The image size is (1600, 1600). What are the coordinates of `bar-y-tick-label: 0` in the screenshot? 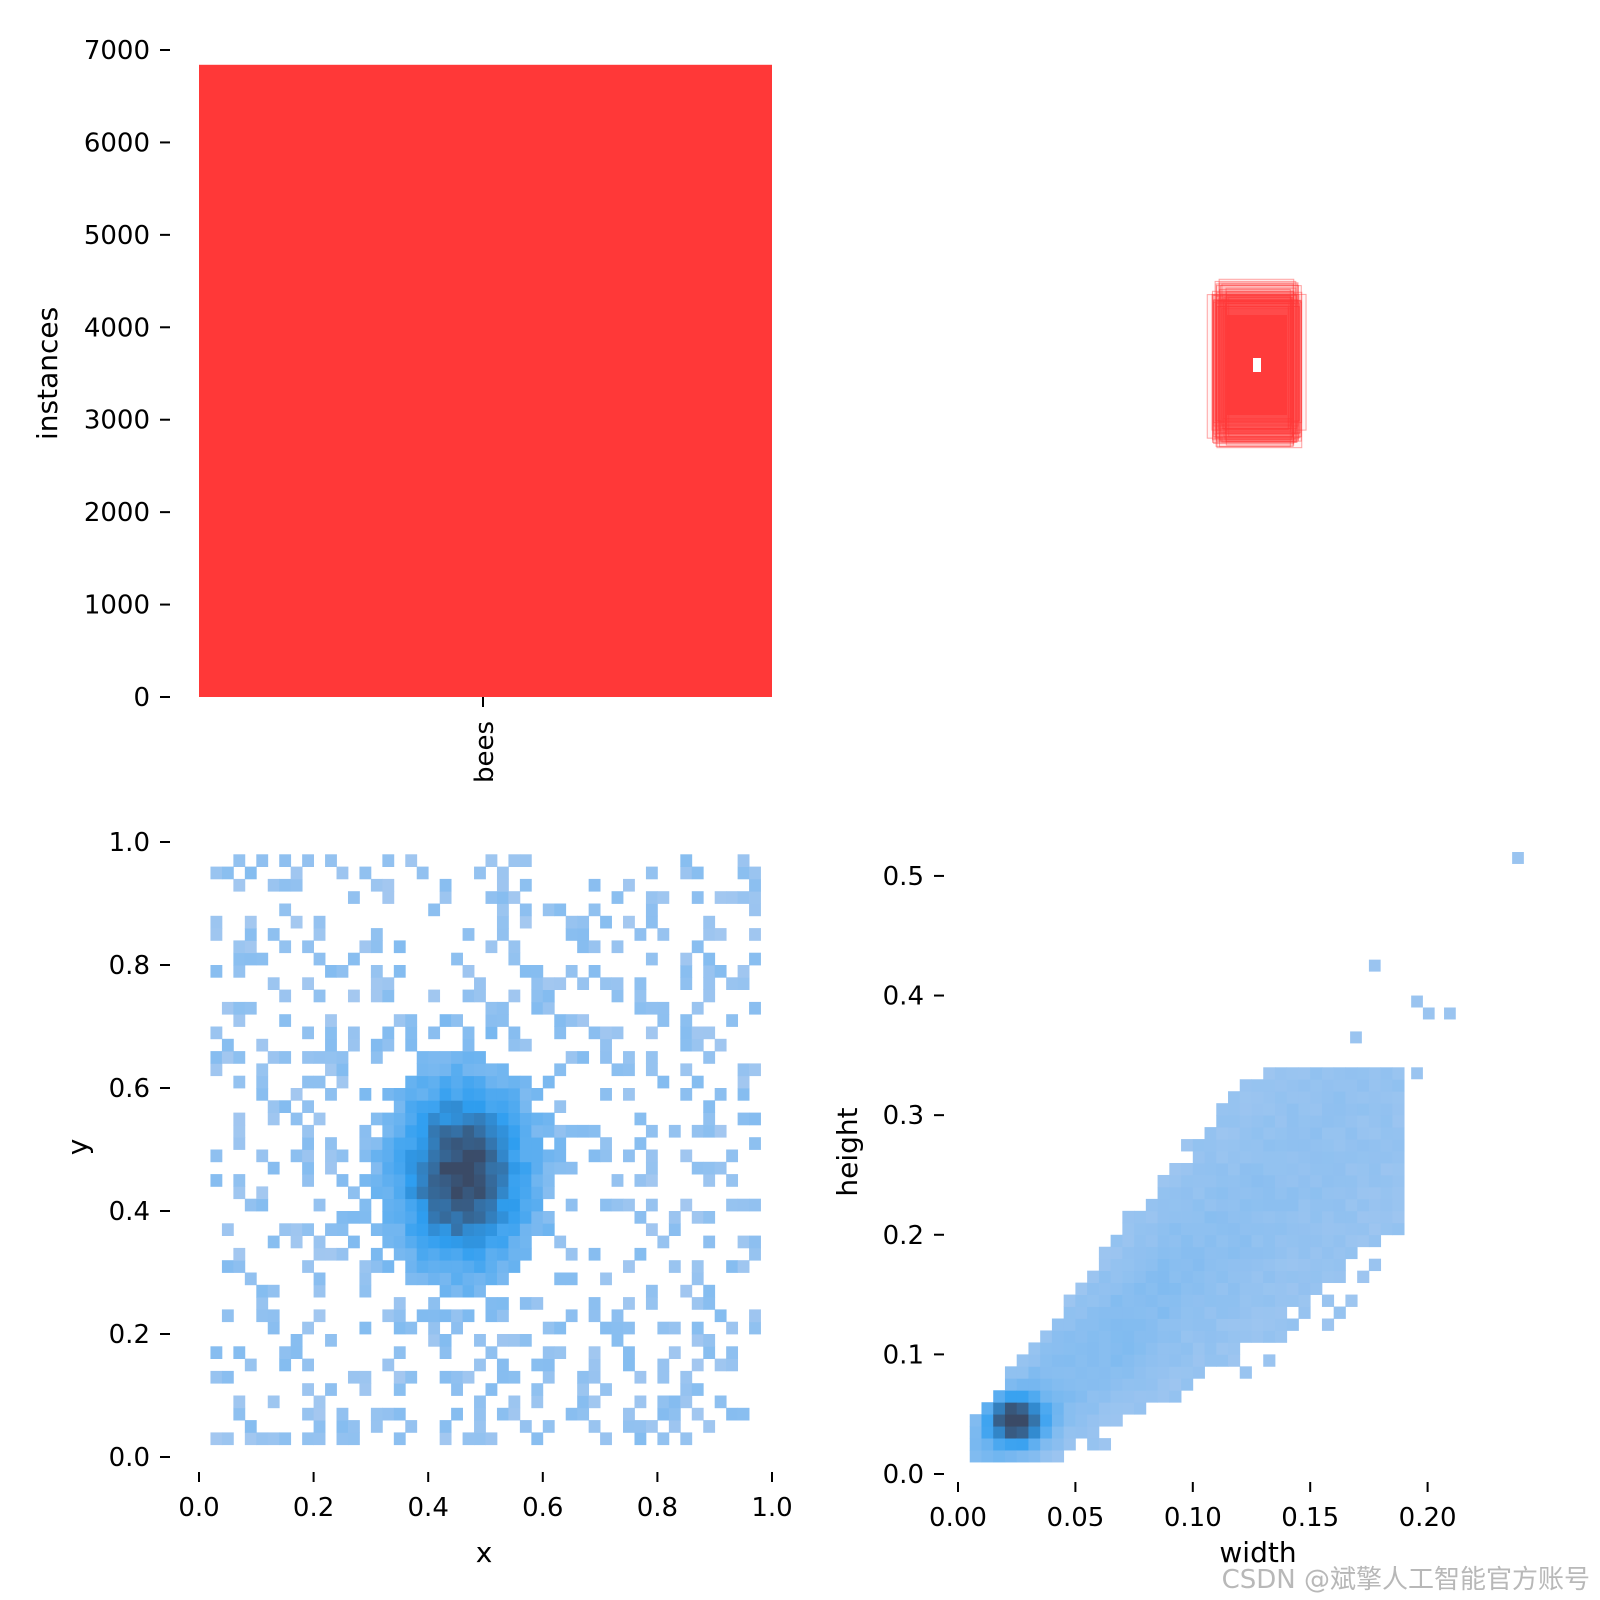 It's located at (141, 698).